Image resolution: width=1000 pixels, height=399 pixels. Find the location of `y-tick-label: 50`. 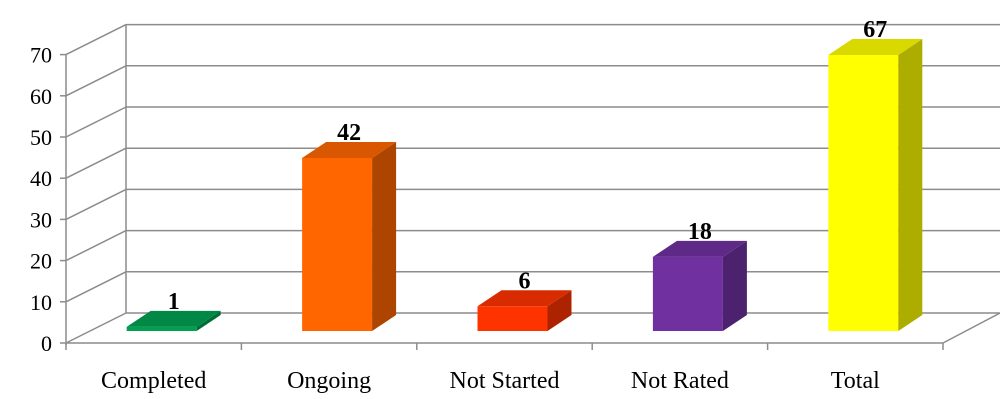

y-tick-label: 50 is located at coordinates (41, 137).